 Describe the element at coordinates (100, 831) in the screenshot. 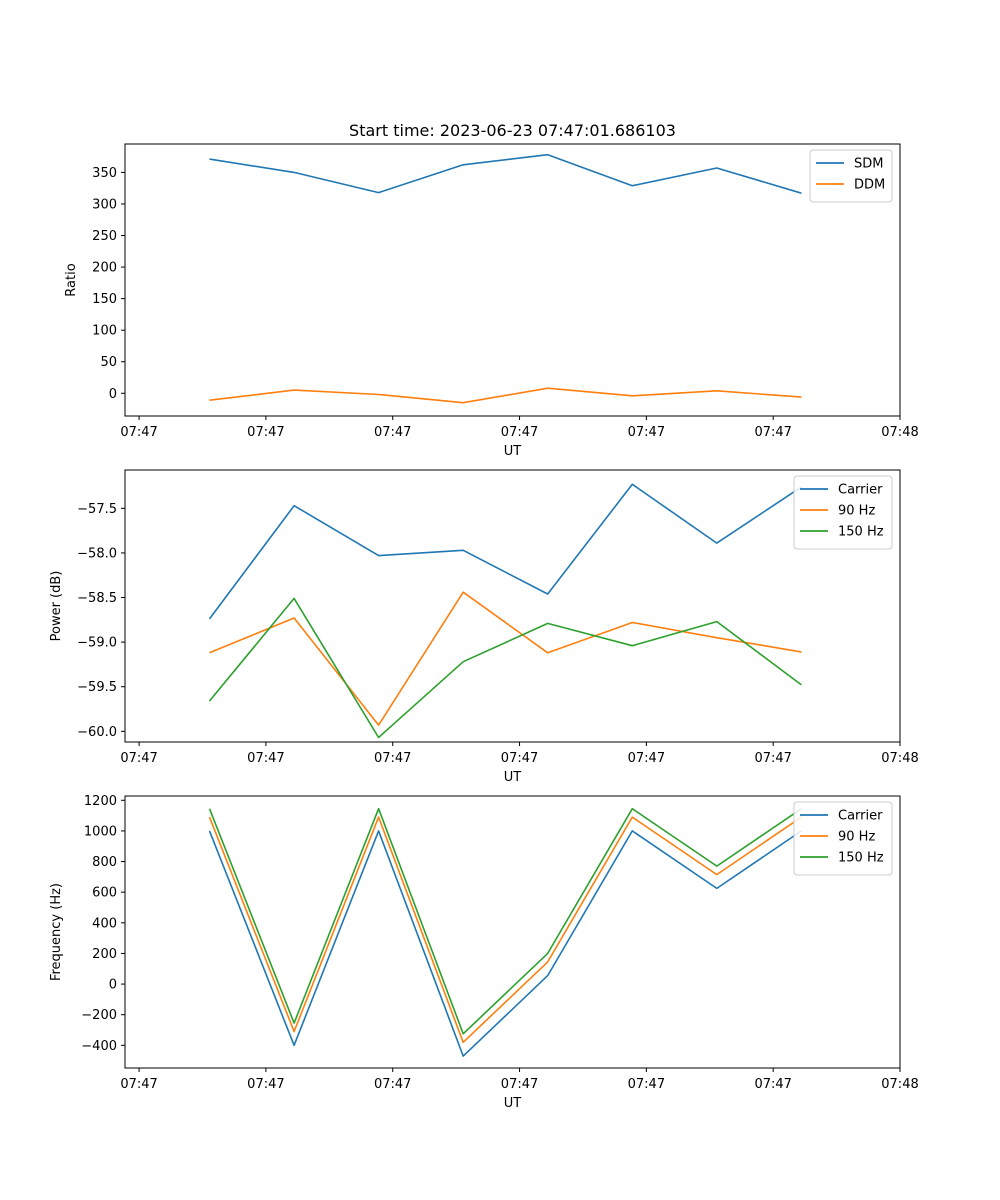

I see `y-tick-label: 1000` at that location.